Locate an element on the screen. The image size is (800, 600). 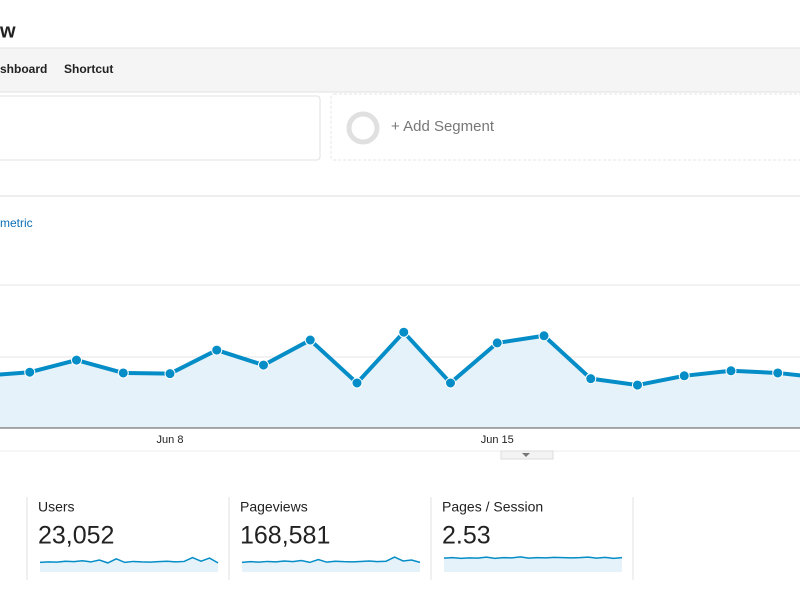
metric-label: Pageviews is located at coordinates (274, 507).